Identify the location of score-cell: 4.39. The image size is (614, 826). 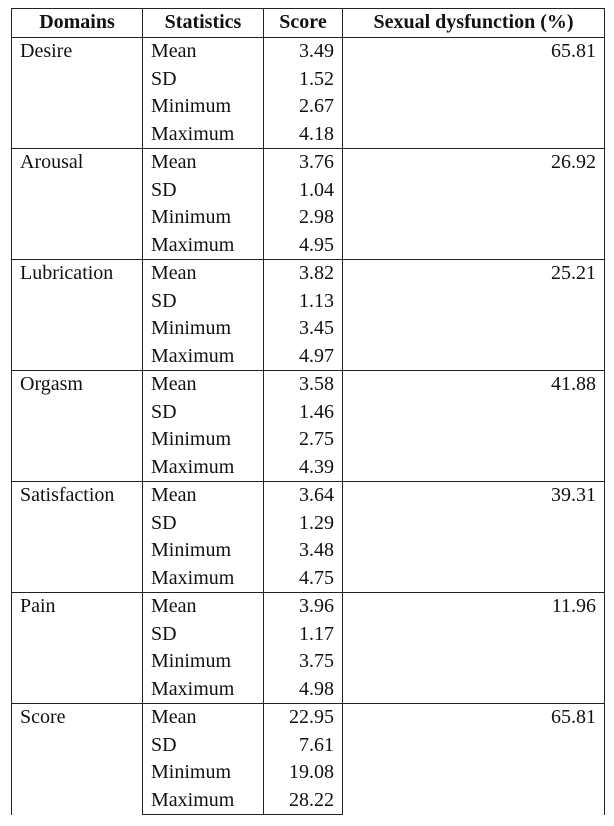
(303, 467).